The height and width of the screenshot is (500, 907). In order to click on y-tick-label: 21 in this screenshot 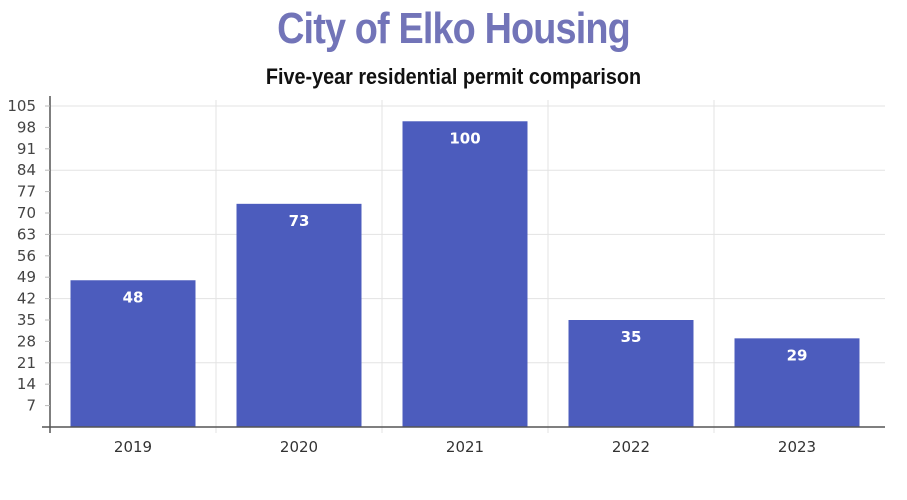, I will do `click(26, 363)`.